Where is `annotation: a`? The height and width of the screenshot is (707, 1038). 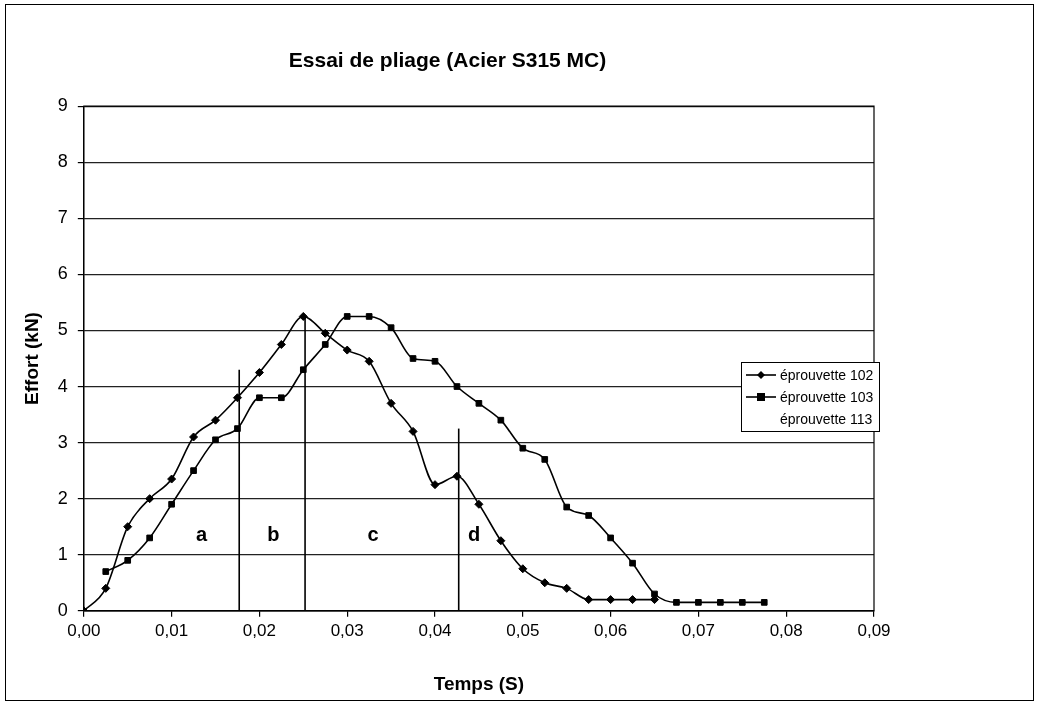
annotation: a is located at coordinates (201, 533).